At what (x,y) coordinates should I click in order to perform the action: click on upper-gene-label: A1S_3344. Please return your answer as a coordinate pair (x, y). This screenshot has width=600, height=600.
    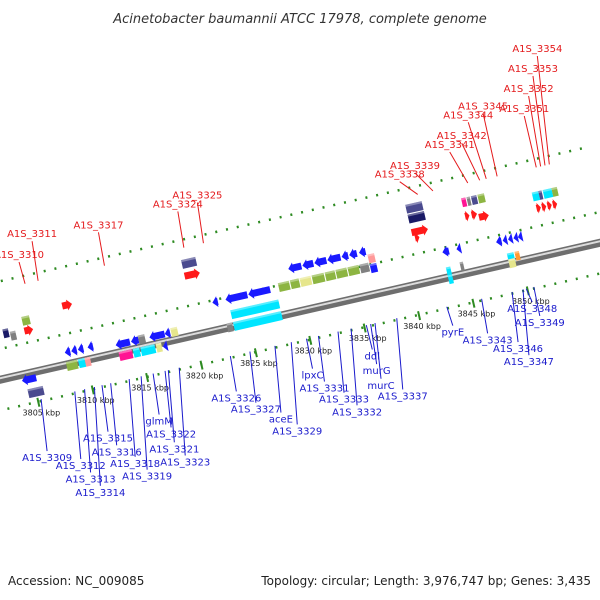
    Looking at the image, I should click on (468, 115).